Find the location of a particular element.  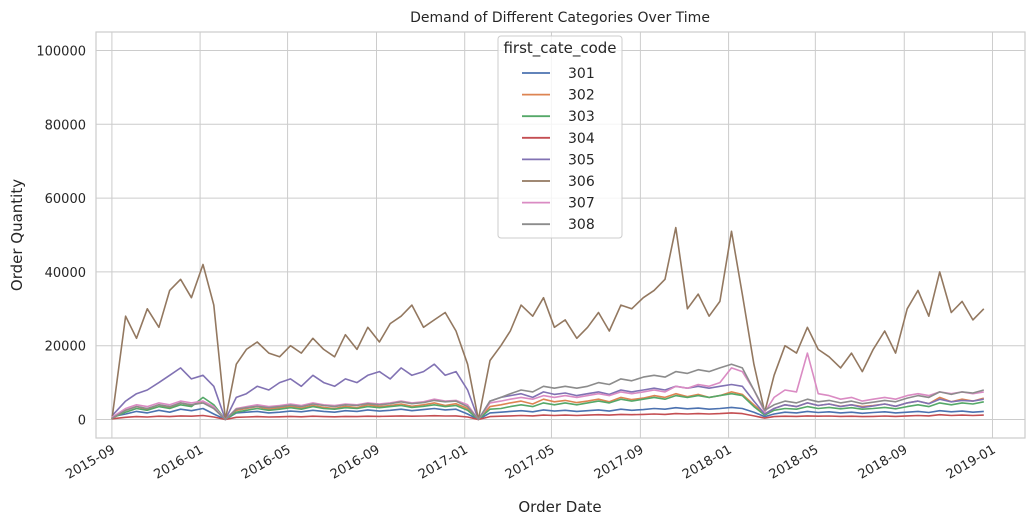

y-axis-label: Order Quantity is located at coordinates (17, 235).